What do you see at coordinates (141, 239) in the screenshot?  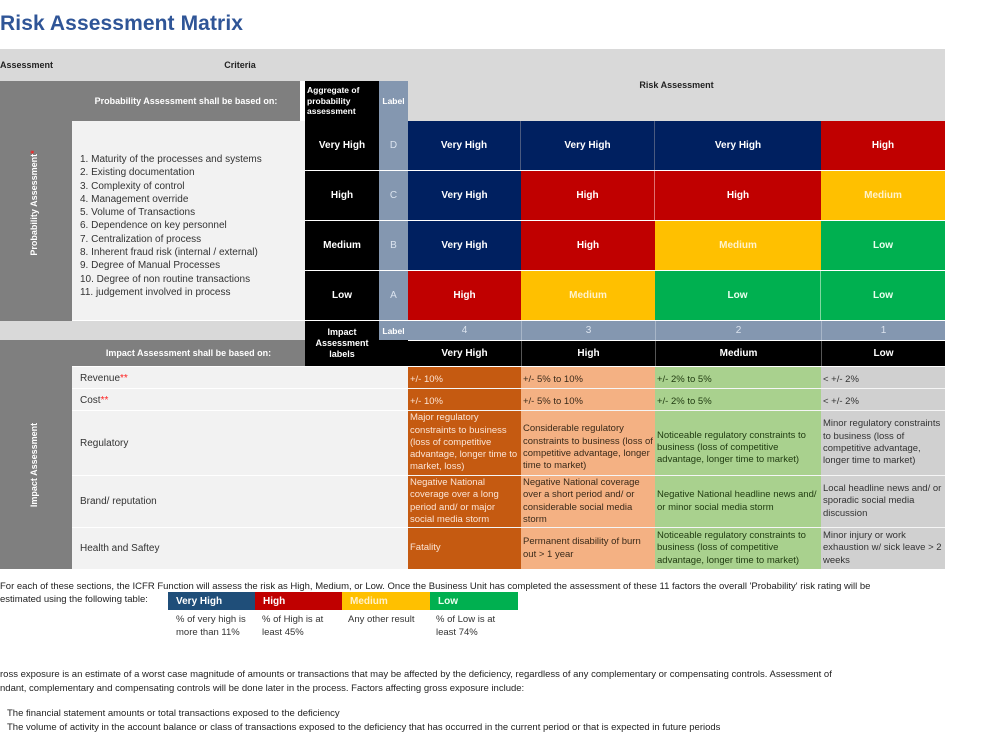 I see `criteria-item: 7. Centralization of process` at bounding box center [141, 239].